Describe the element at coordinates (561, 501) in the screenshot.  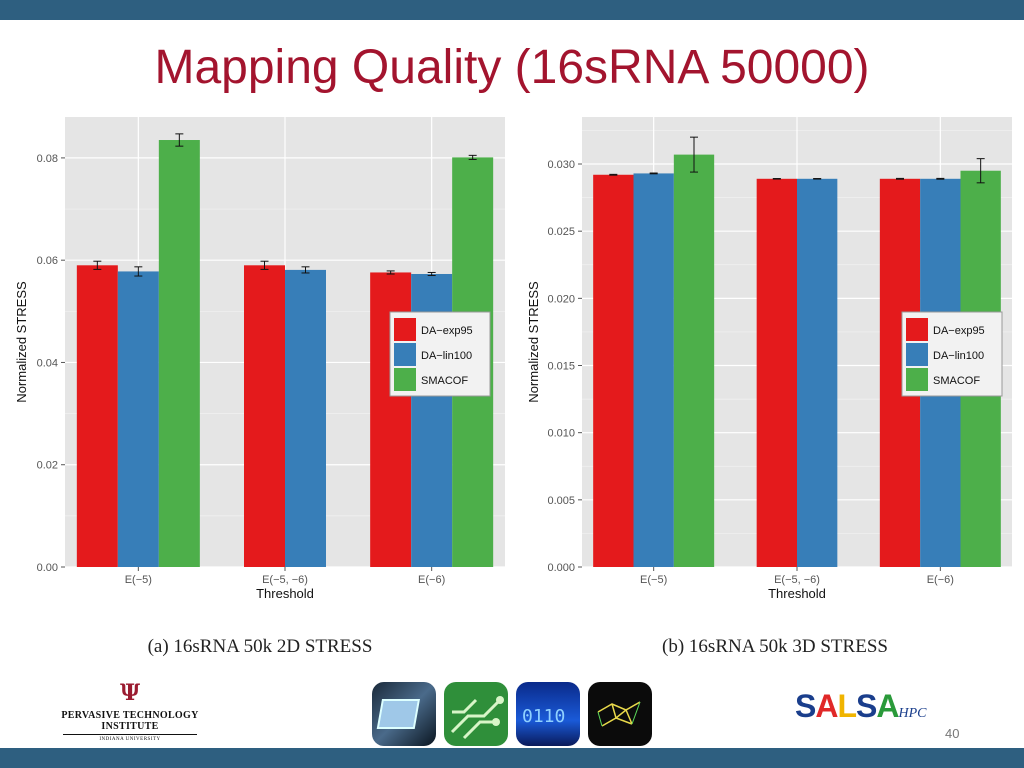
I see `y-tick-label: 0.005` at that location.